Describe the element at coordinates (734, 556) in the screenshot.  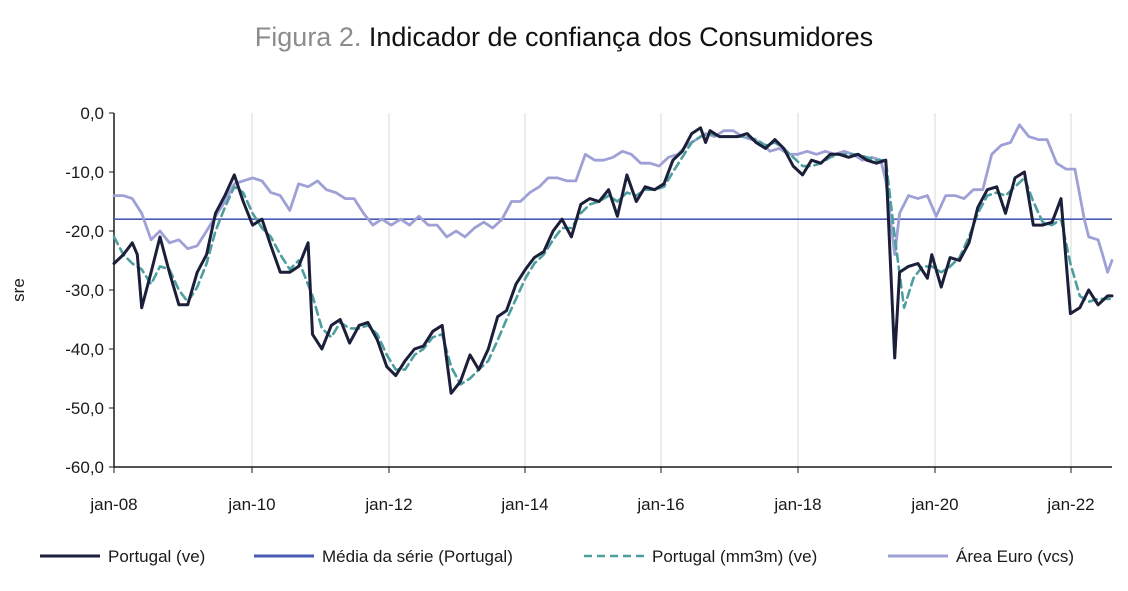
I see `legend-item-portugal-mm3m-label: Portugal (mm3m) (ve)` at that location.